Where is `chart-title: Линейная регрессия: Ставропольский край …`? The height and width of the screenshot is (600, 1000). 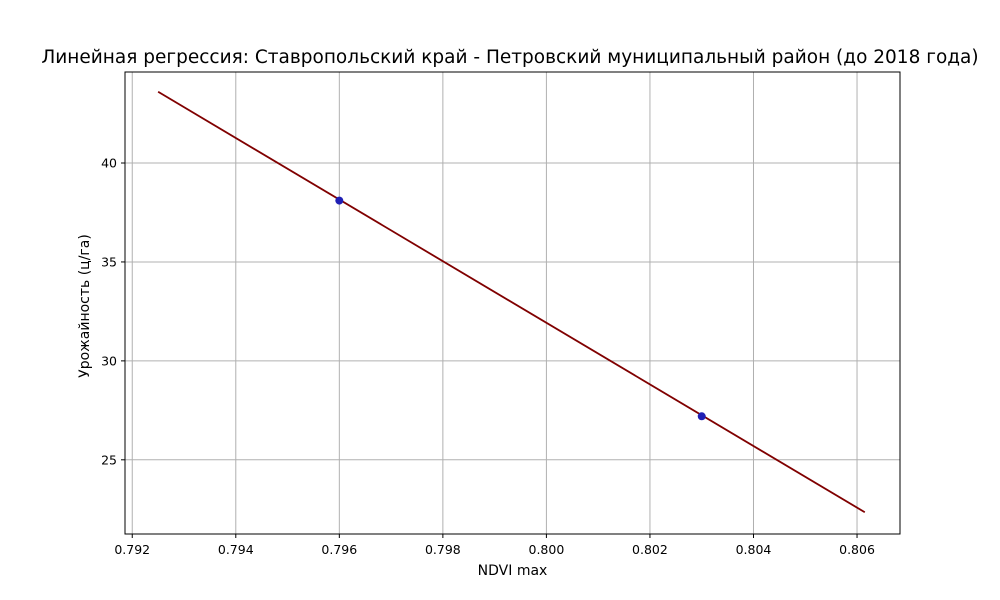
chart-title: Линейная регрессия: Ставропольский край … is located at coordinates (509, 57).